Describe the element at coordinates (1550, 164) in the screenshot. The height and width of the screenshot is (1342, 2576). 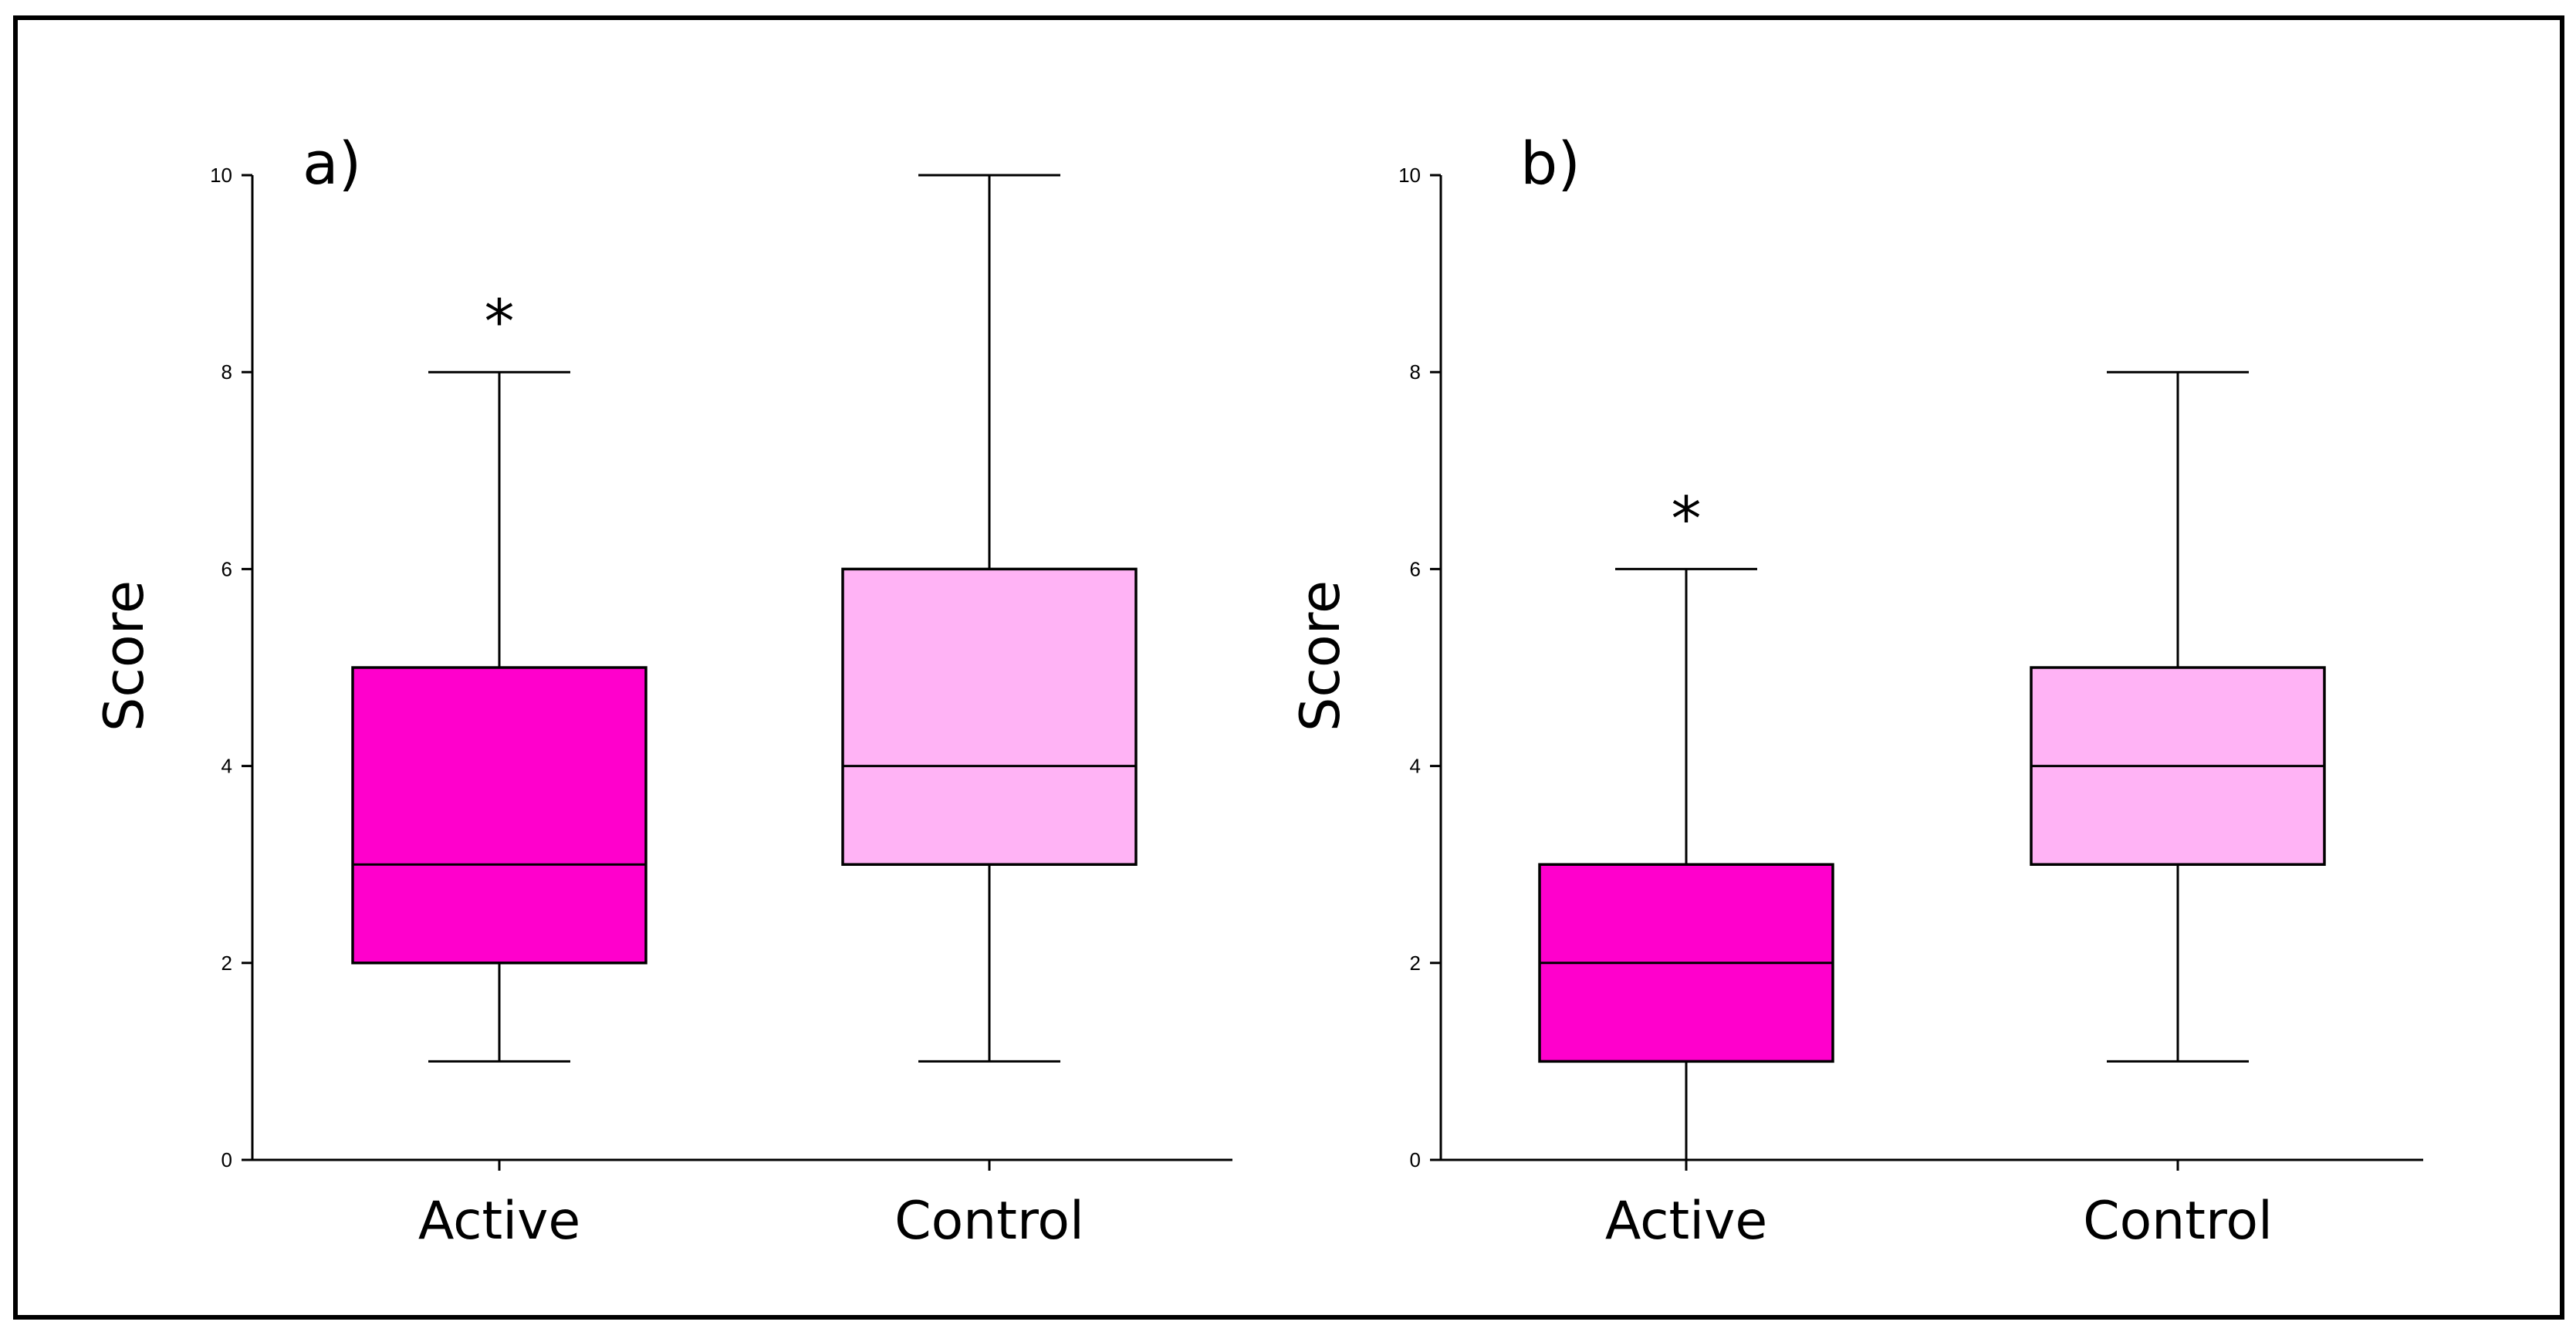
I see `panel-label: b)` at that location.